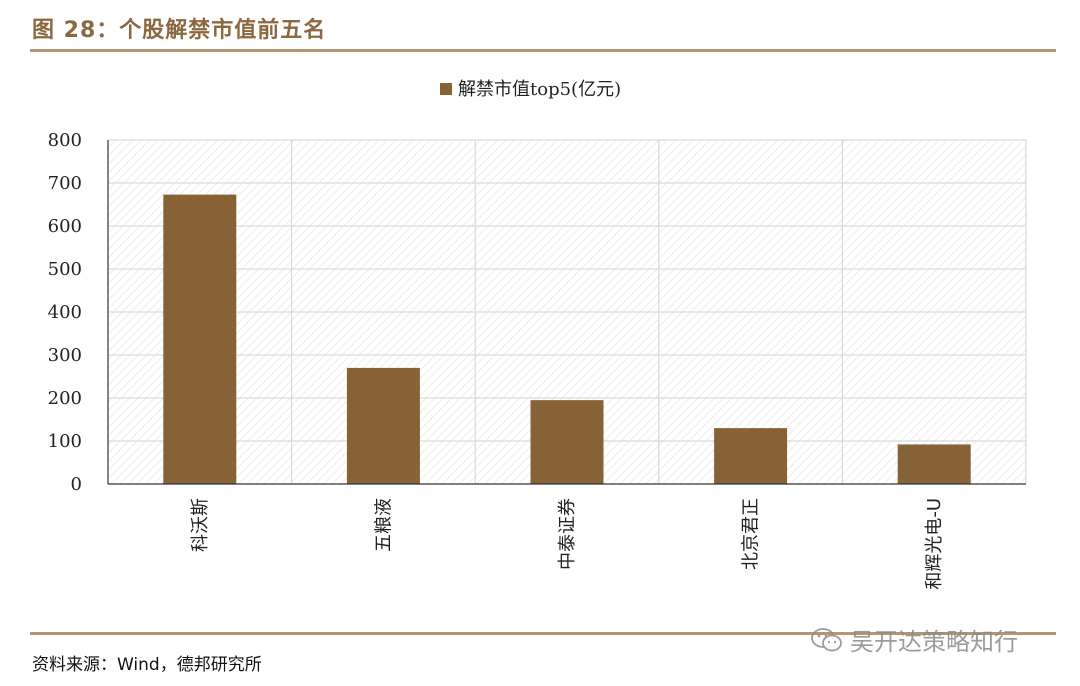  I want to click on legend-label: 解禁市值top5(亿元), so click(539, 89).